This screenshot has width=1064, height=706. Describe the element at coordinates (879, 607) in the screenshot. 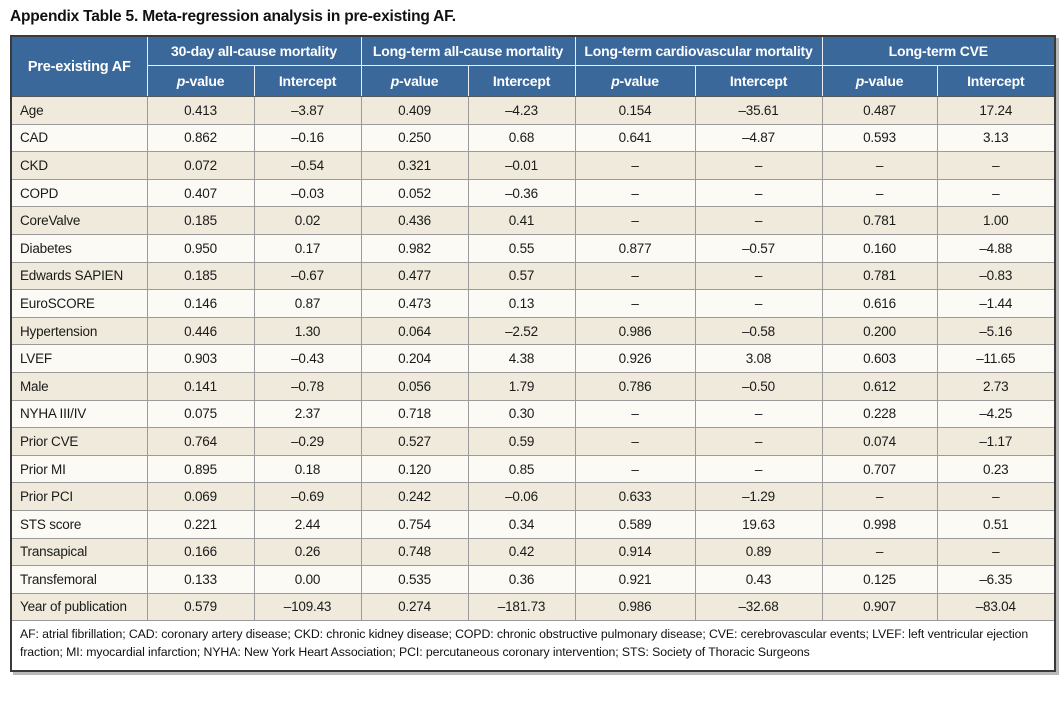

I see `cell-pvalue: 0.907` at that location.